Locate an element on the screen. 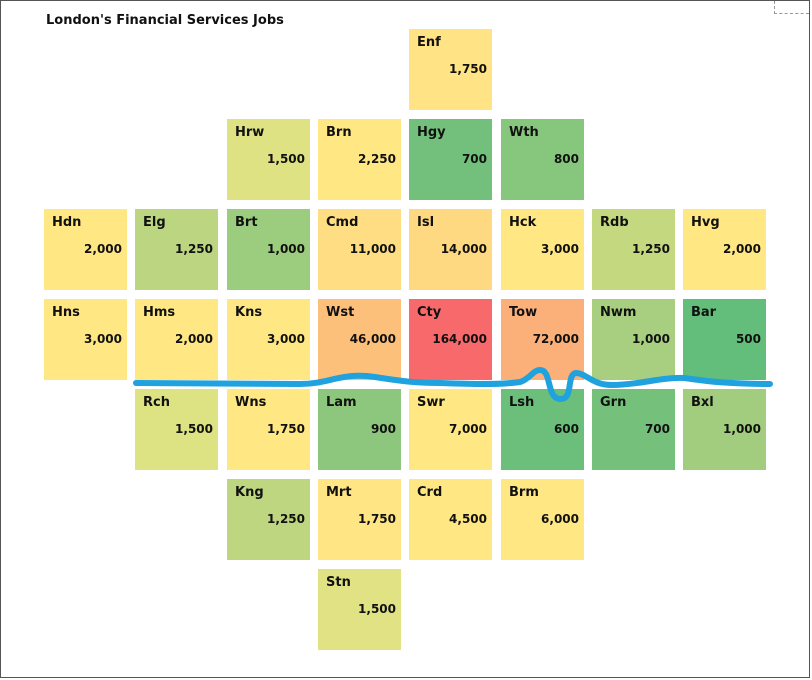 The width and height of the screenshot is (812, 680). tile-code: Wth is located at coordinates (524, 132).